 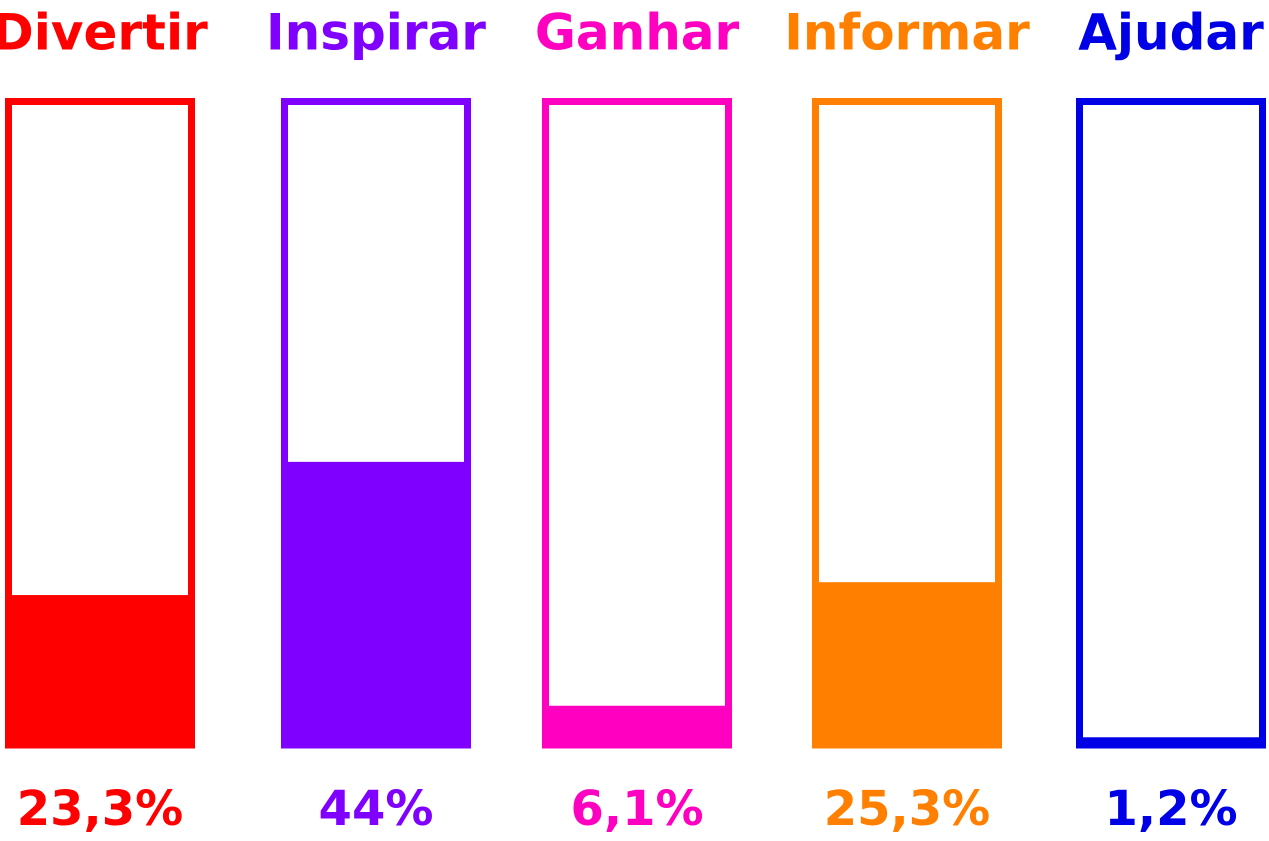 I want to click on category-label: Divertir, so click(x=104, y=33).